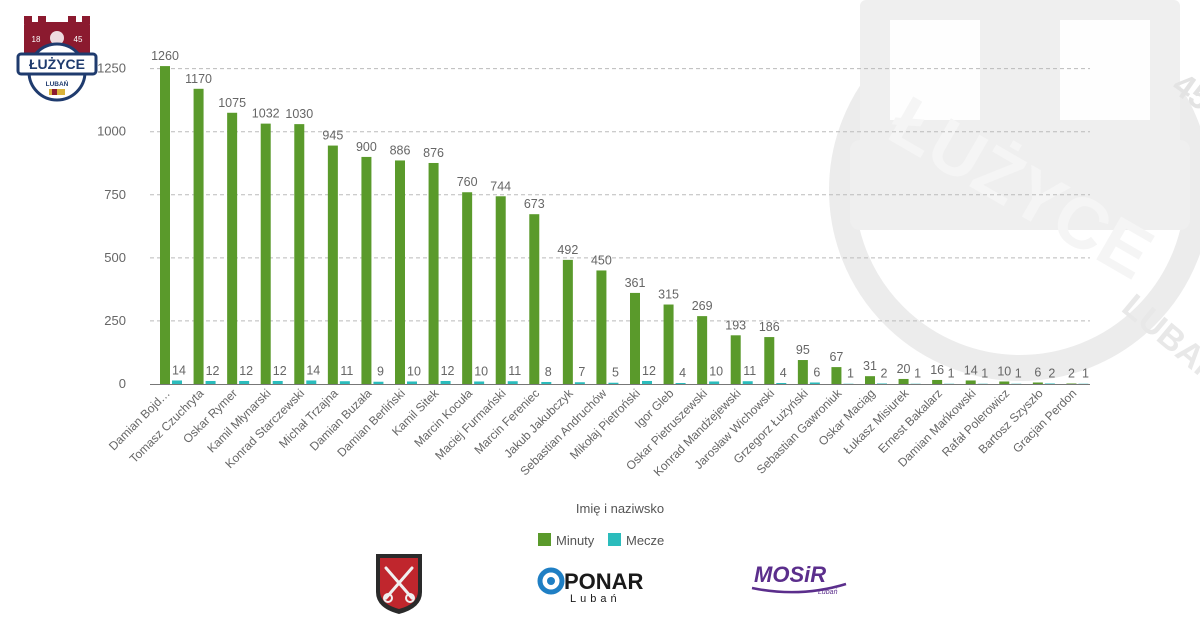  I want to click on data-label-mecze: 5, so click(615, 373).